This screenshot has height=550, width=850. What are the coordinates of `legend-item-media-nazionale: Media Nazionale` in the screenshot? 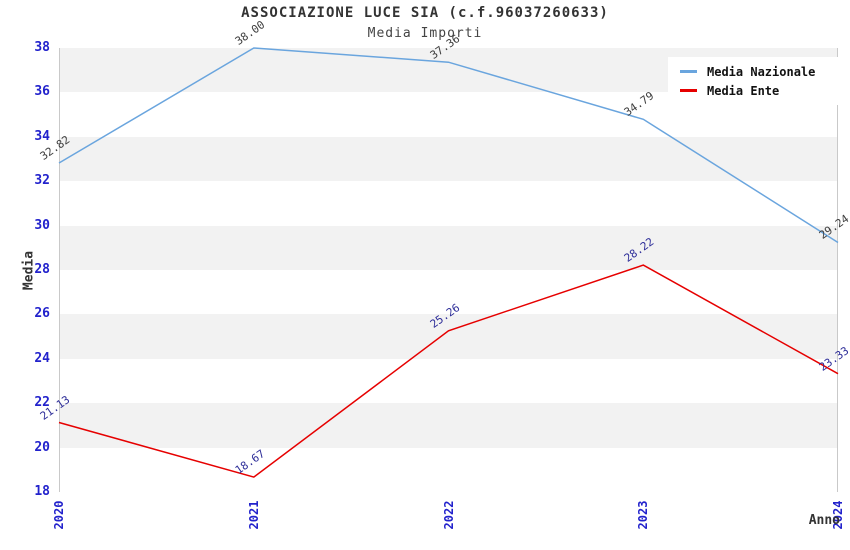 It's located at (765, 71).